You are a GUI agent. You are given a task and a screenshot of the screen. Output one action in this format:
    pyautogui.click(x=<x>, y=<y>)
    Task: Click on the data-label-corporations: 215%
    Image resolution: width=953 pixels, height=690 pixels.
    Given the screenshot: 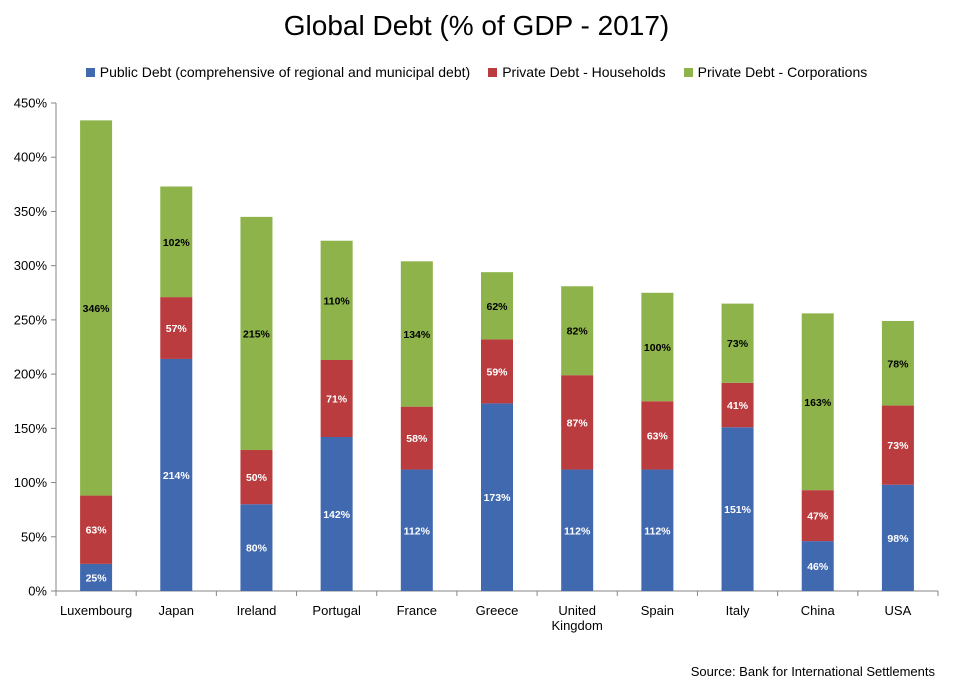 What is the action you would take?
    pyautogui.click(x=257, y=334)
    